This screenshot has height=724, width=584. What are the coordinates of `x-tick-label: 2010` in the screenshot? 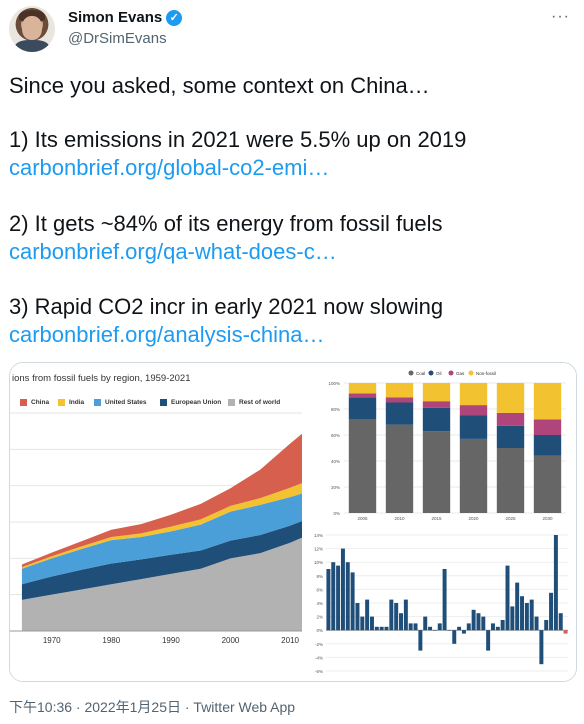 It's located at (399, 518).